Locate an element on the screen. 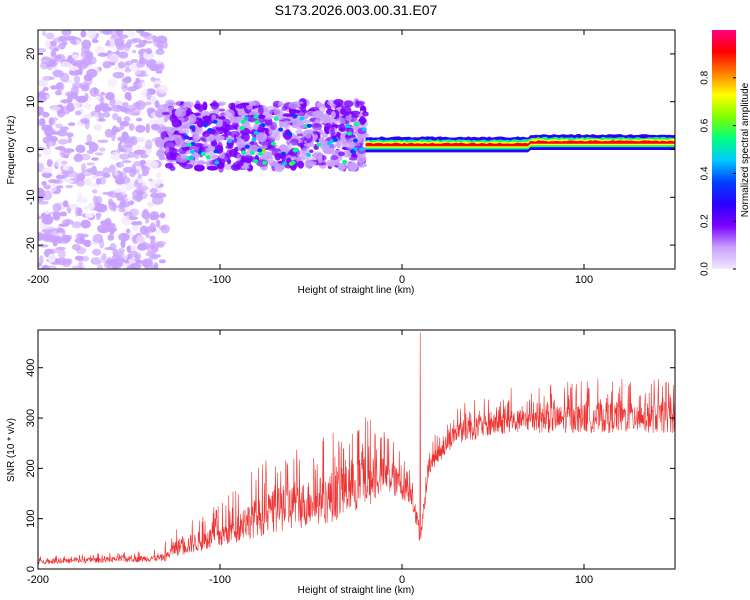 This screenshot has height=600, width=750. spectrogram-ytick-label: -20 is located at coordinates (31, 245).